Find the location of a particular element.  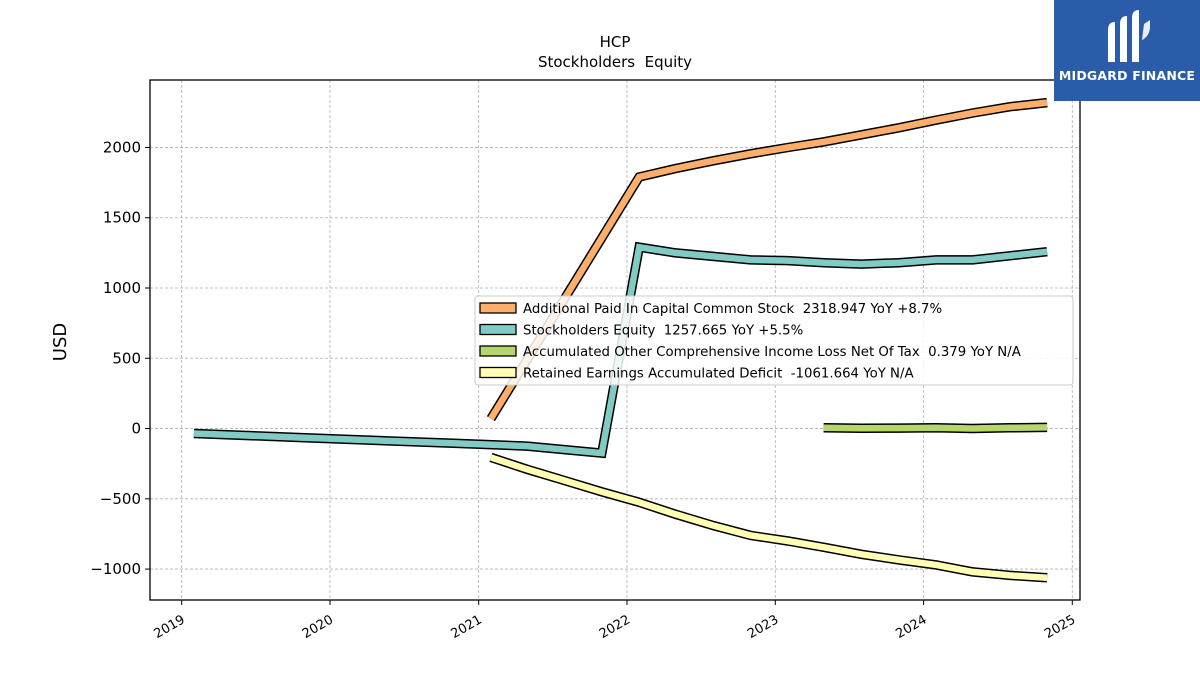

legend-box is located at coordinates (774, 340).